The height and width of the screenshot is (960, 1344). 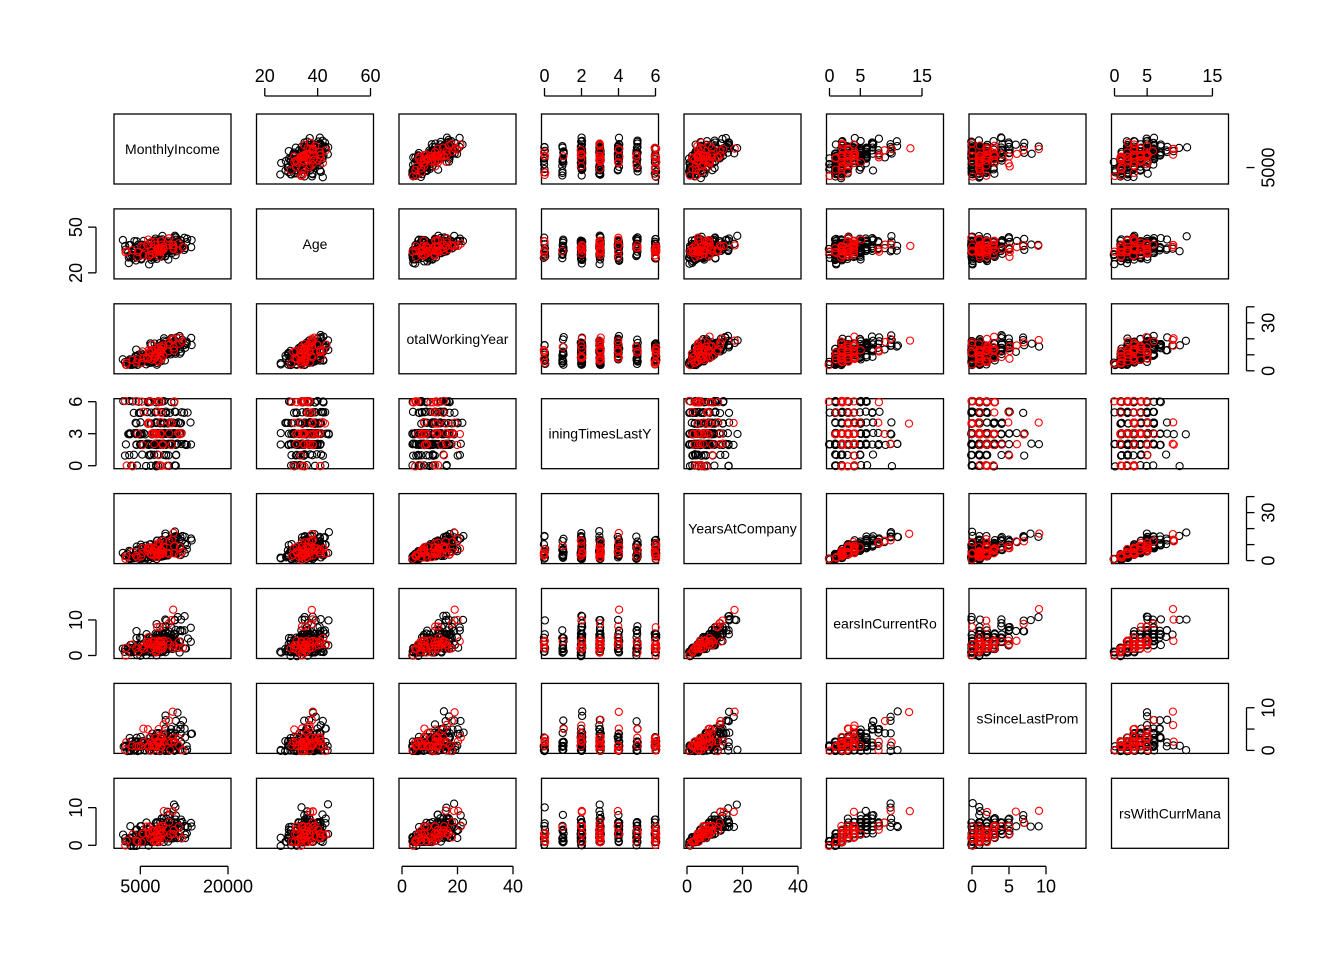 I want to click on panel-monthly-income-vs-years-with-curr-manager, so click(x=1170, y=149).